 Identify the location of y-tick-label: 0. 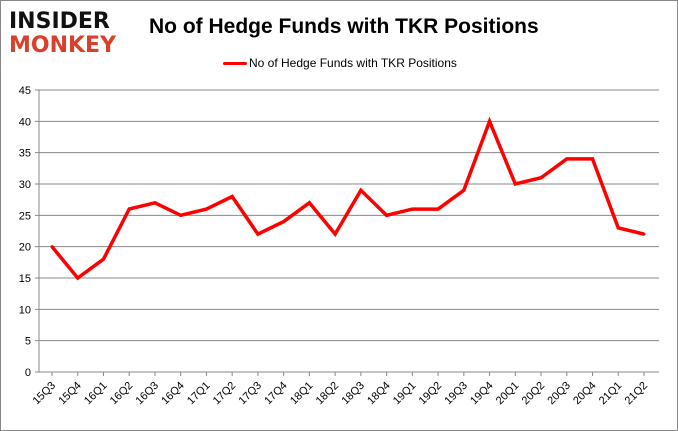
(28, 373).